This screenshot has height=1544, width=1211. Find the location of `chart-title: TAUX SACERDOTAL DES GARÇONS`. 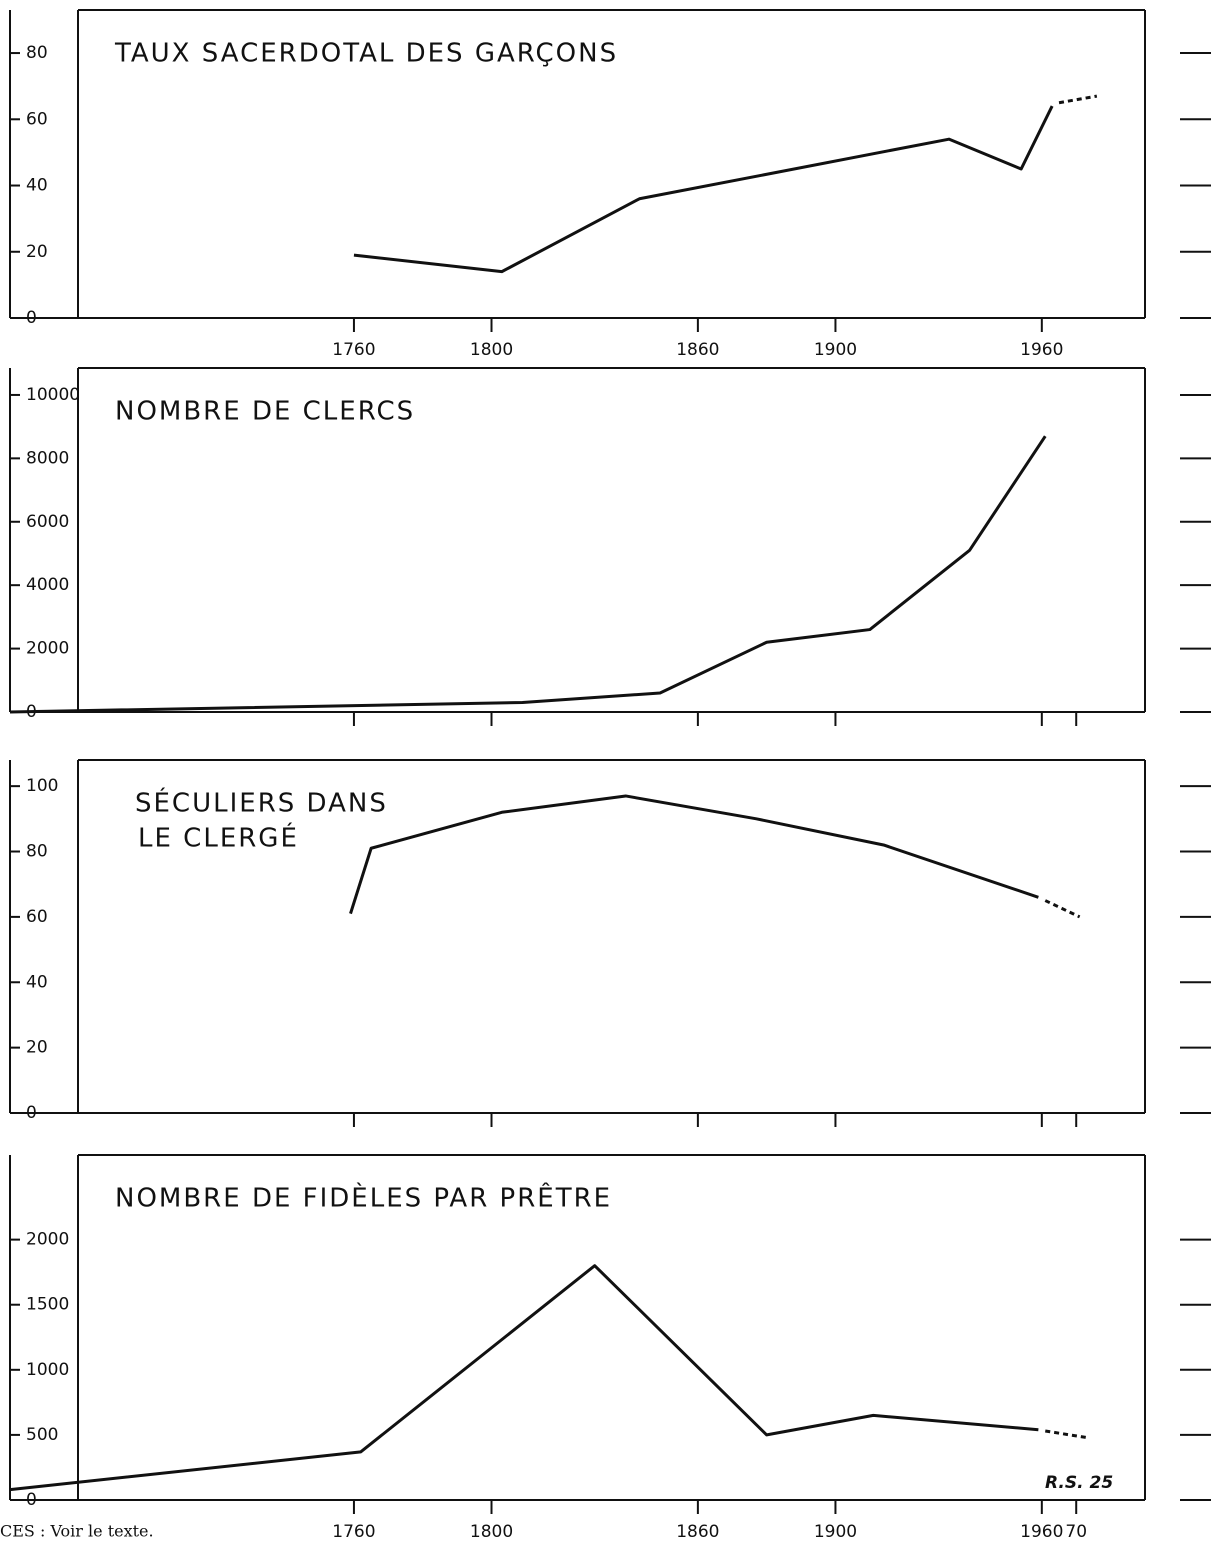

chart-title: TAUX SACERDOTAL DES GARÇONS is located at coordinates (366, 54).